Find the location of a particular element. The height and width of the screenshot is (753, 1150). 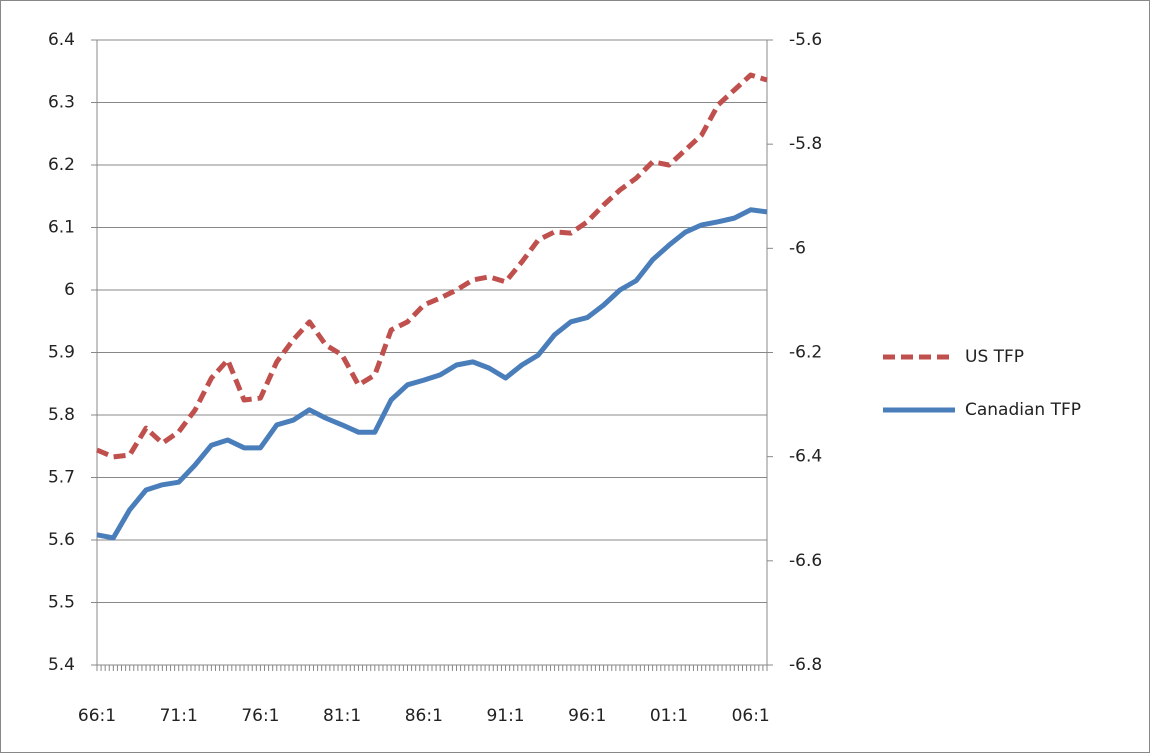

y2-tick-label: -6 is located at coordinates (797, 248).